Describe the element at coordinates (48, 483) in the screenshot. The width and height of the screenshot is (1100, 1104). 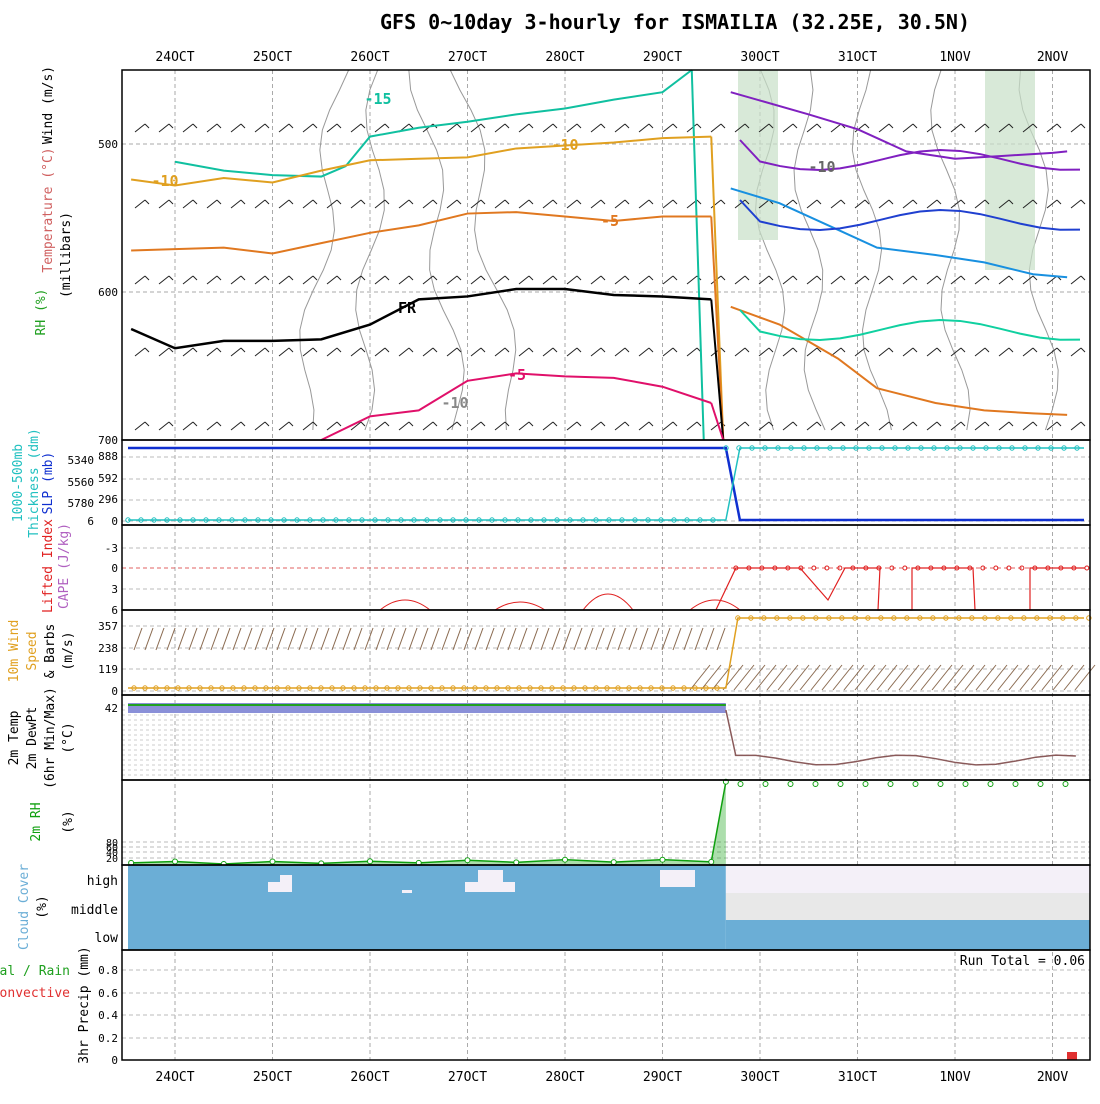
I see `slp-axis-label: SLP (mb)` at that location.